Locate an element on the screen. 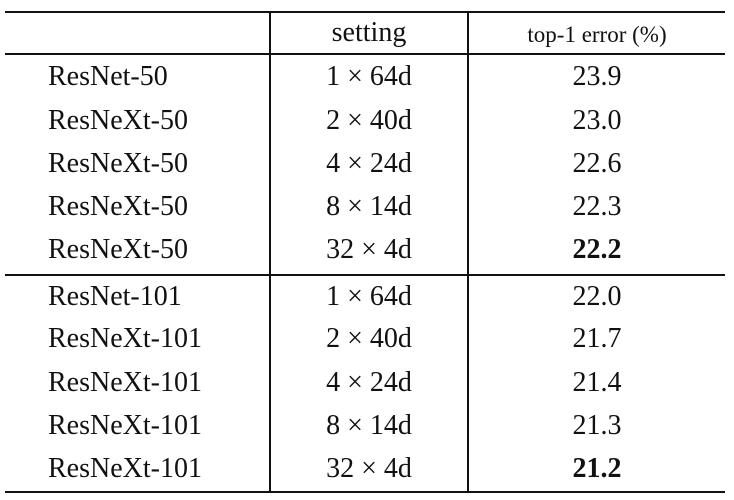  top1-error-value: 22.2 is located at coordinates (597, 249).